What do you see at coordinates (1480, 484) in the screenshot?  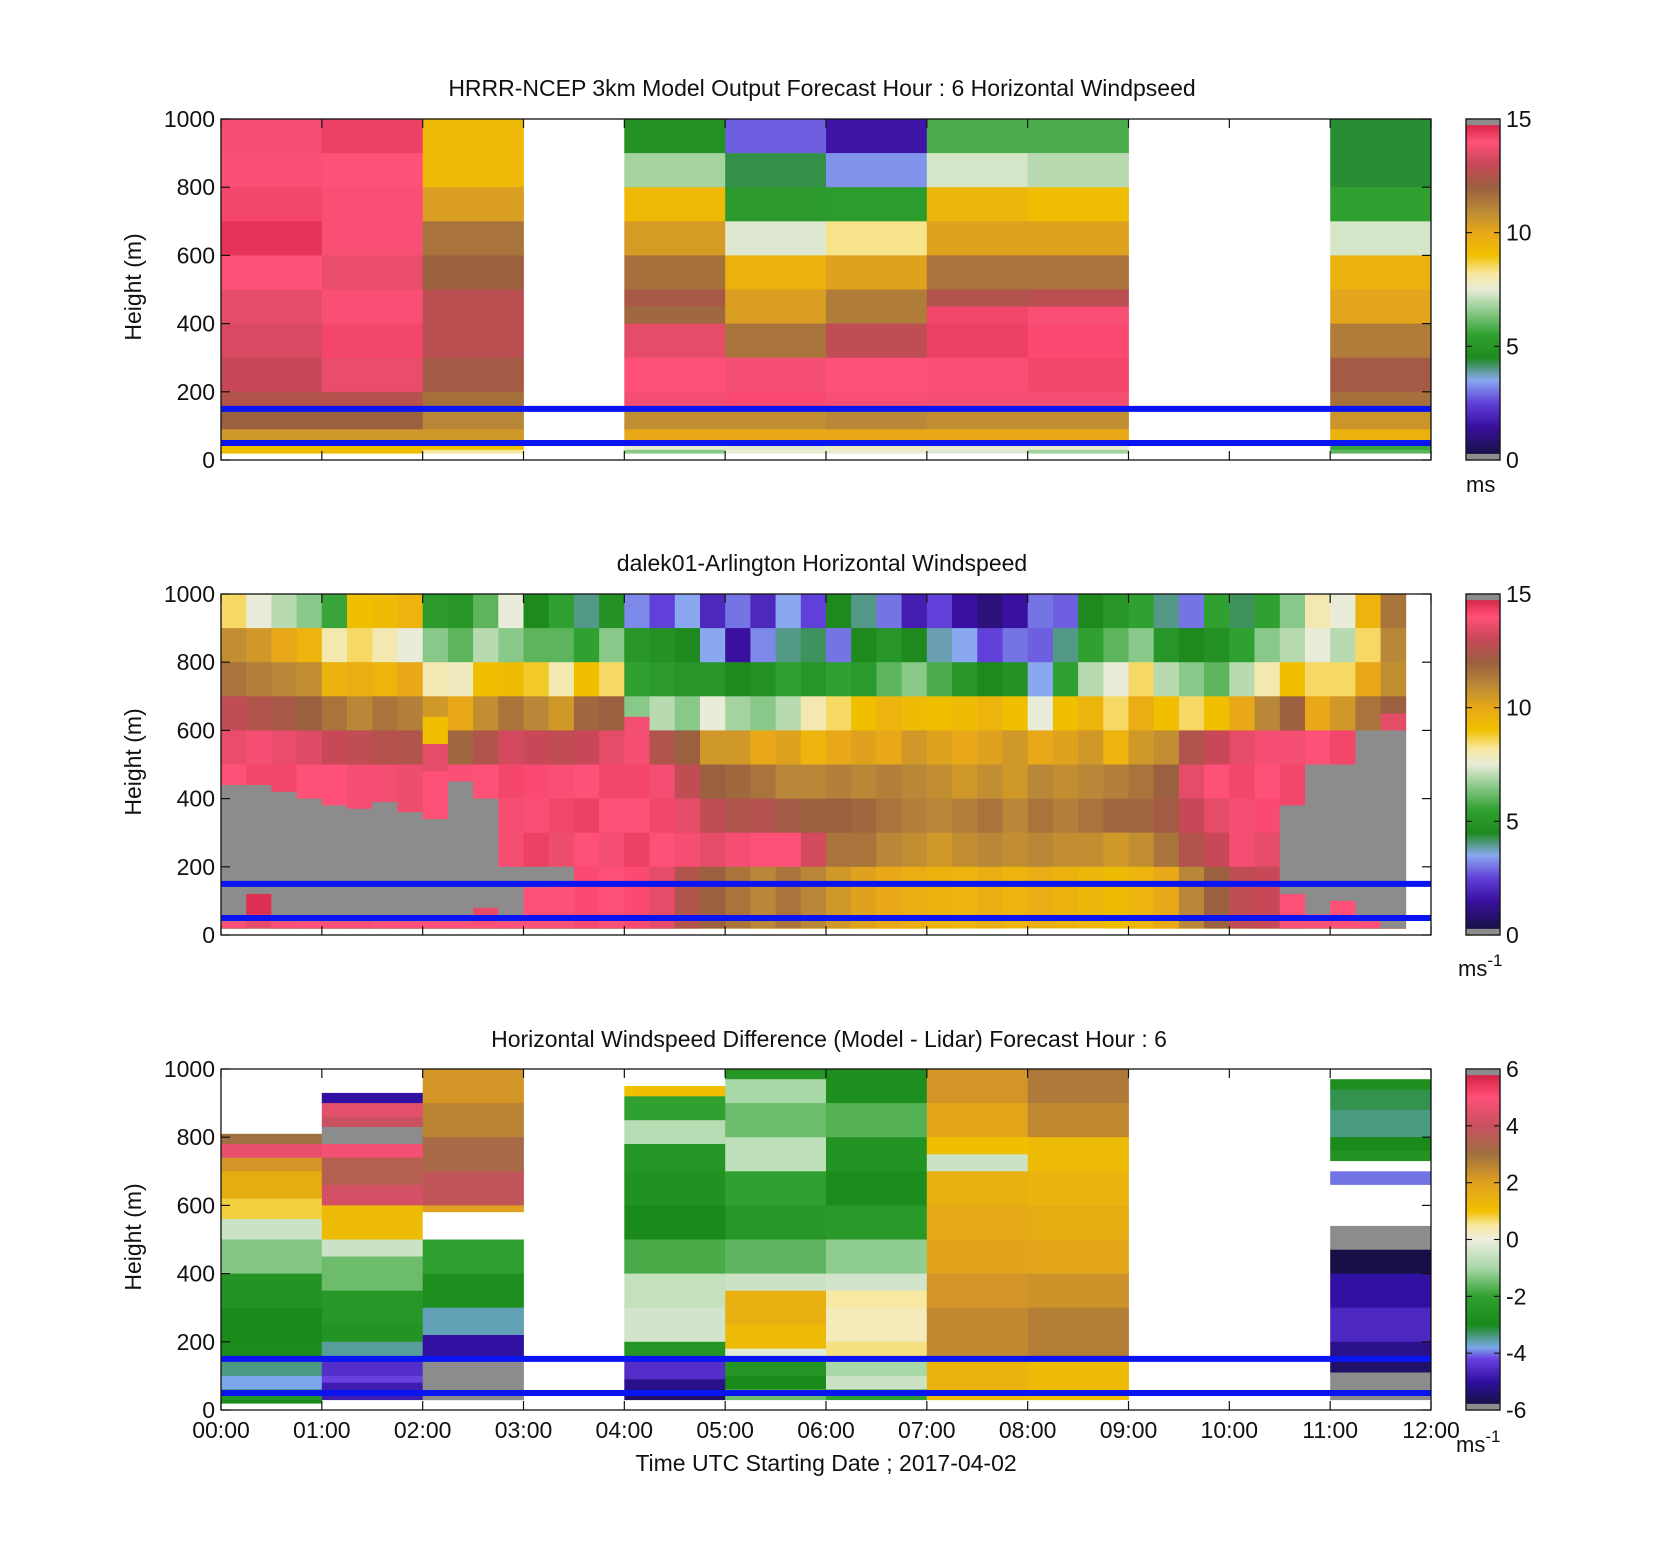 I see `colorbar-unit: ms` at bounding box center [1480, 484].